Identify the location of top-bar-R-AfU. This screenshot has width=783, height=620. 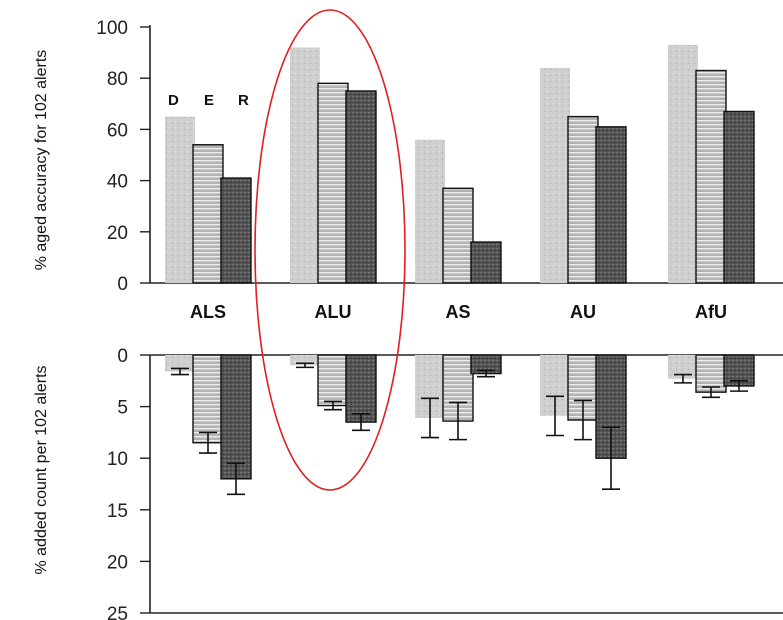
(739, 197).